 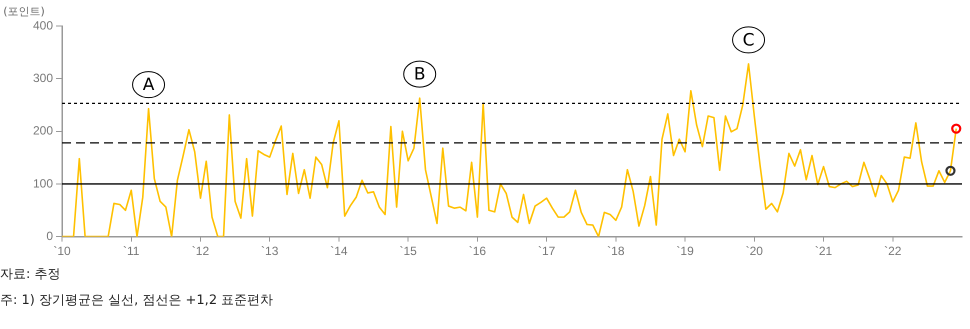 I want to click on y-tick-label: 0, so click(x=50, y=235).